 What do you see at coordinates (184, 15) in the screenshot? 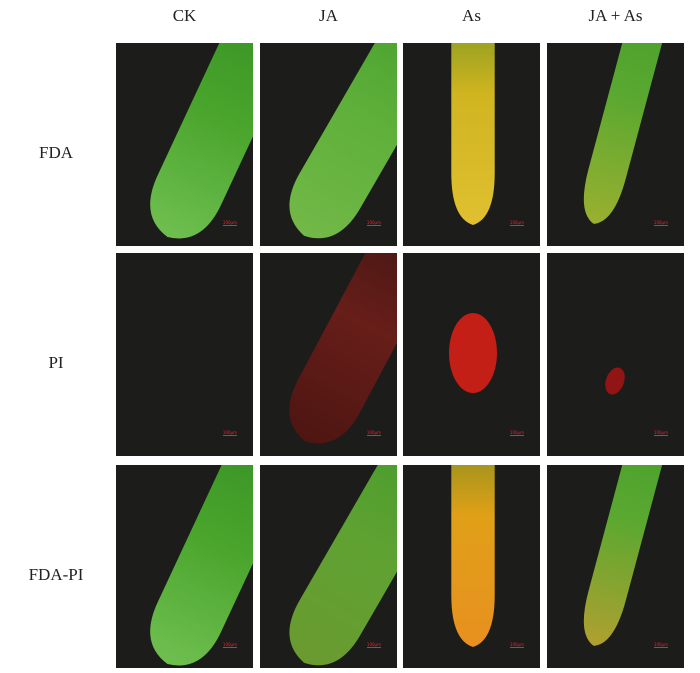
I see `column-header: CK` at bounding box center [184, 15].